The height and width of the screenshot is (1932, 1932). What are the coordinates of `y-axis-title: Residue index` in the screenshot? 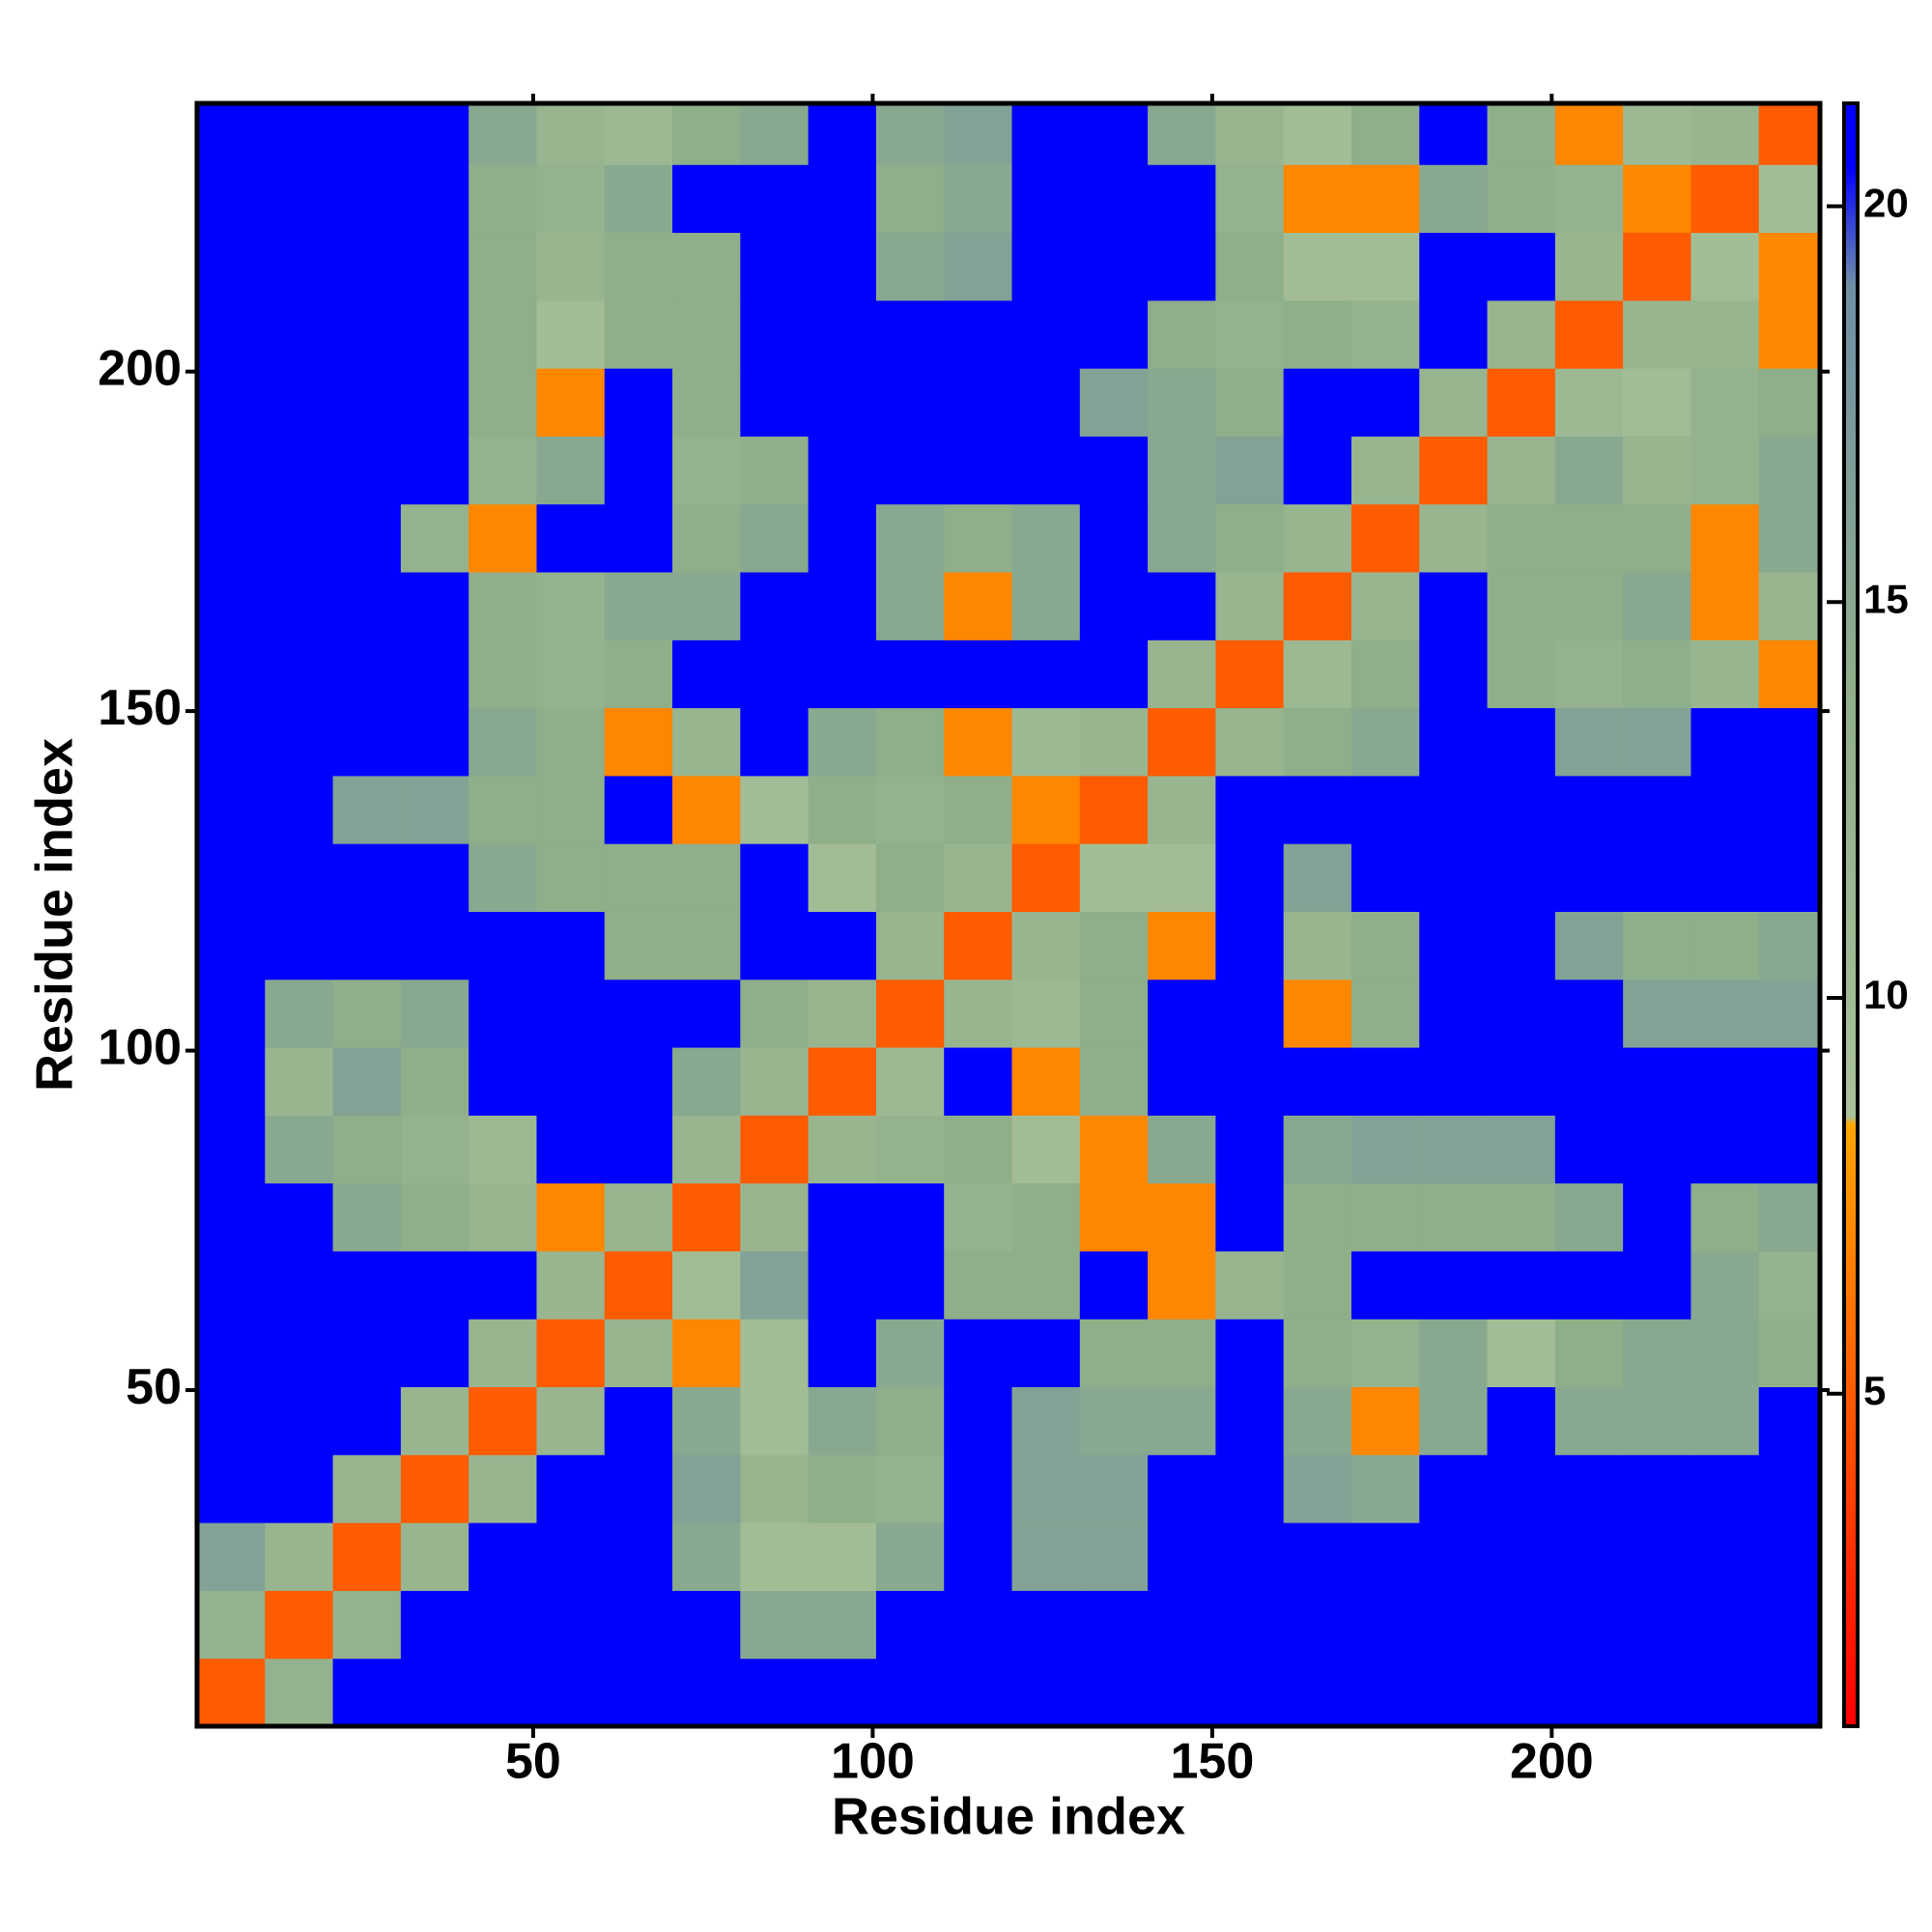 It's located at (54, 915).